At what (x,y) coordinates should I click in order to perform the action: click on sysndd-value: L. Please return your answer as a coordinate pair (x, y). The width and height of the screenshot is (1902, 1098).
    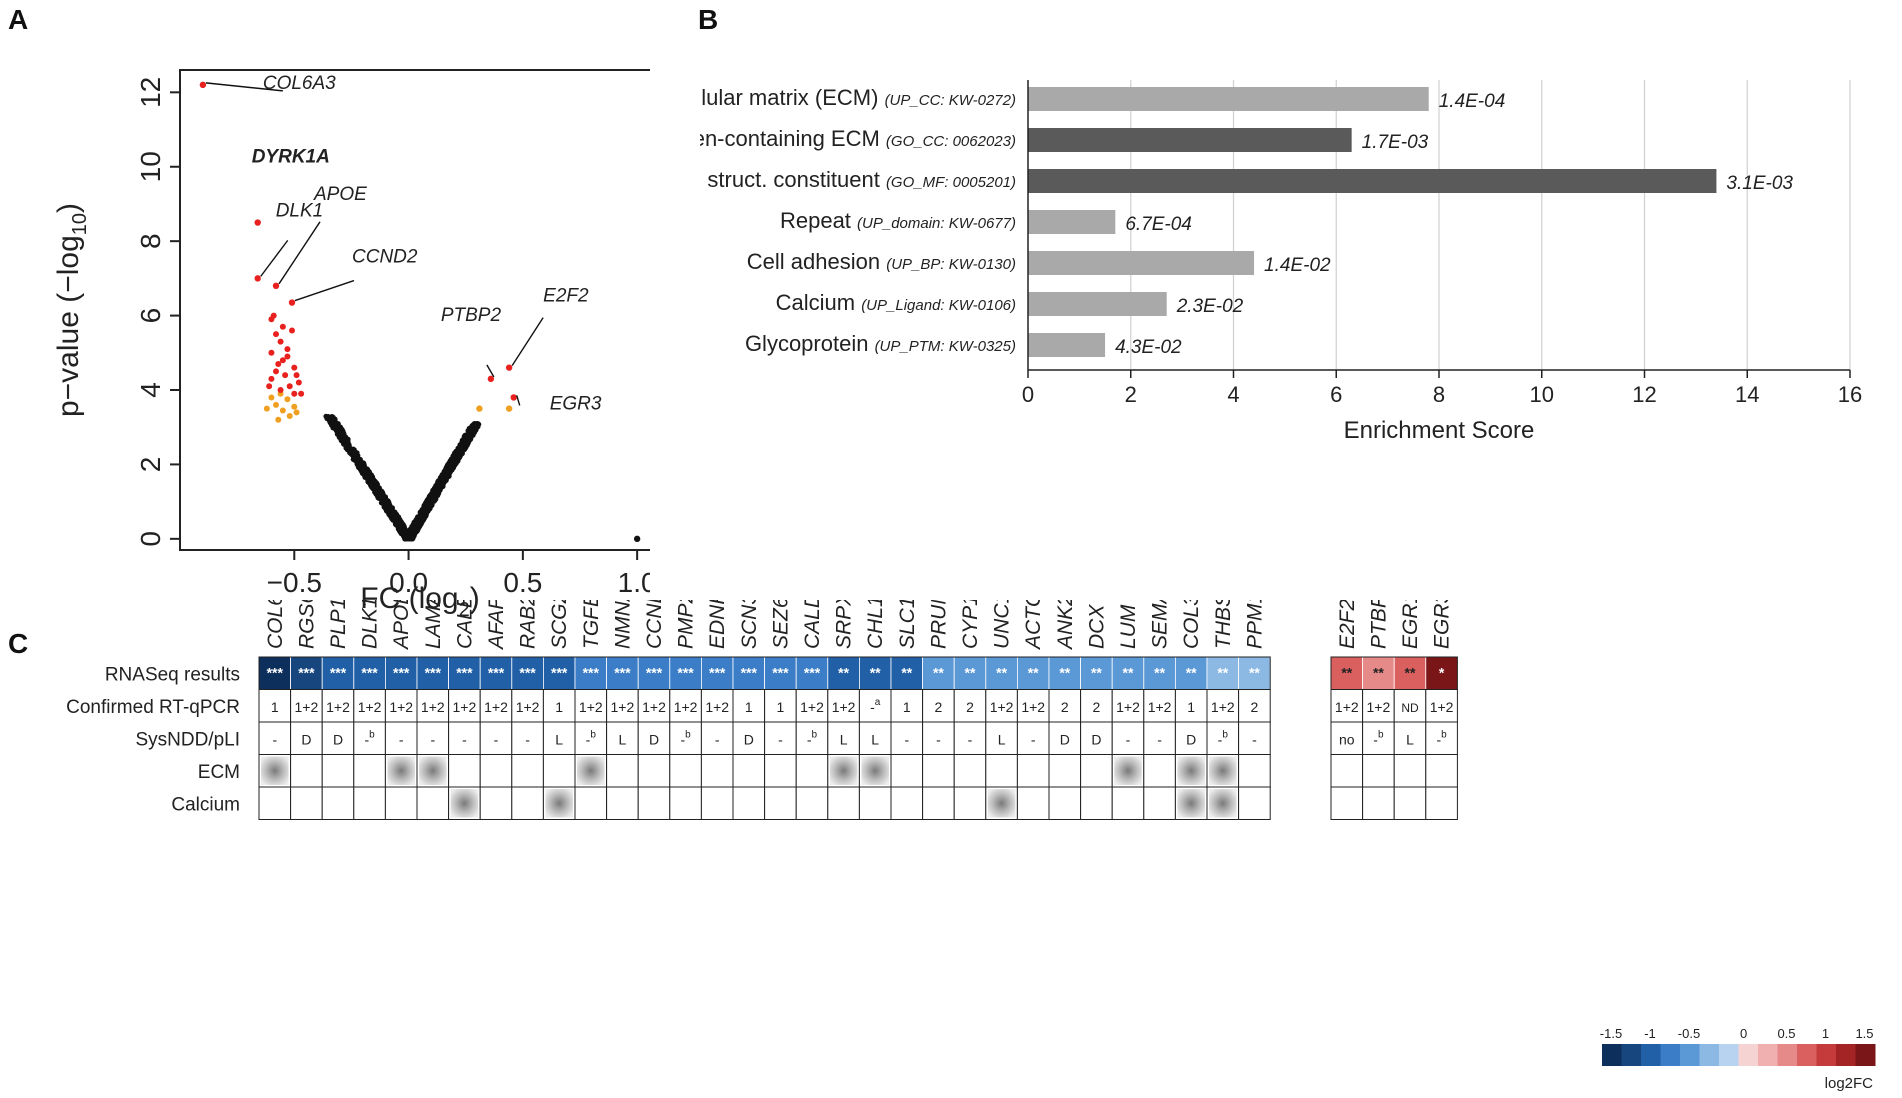
    Looking at the image, I should click on (1002, 739).